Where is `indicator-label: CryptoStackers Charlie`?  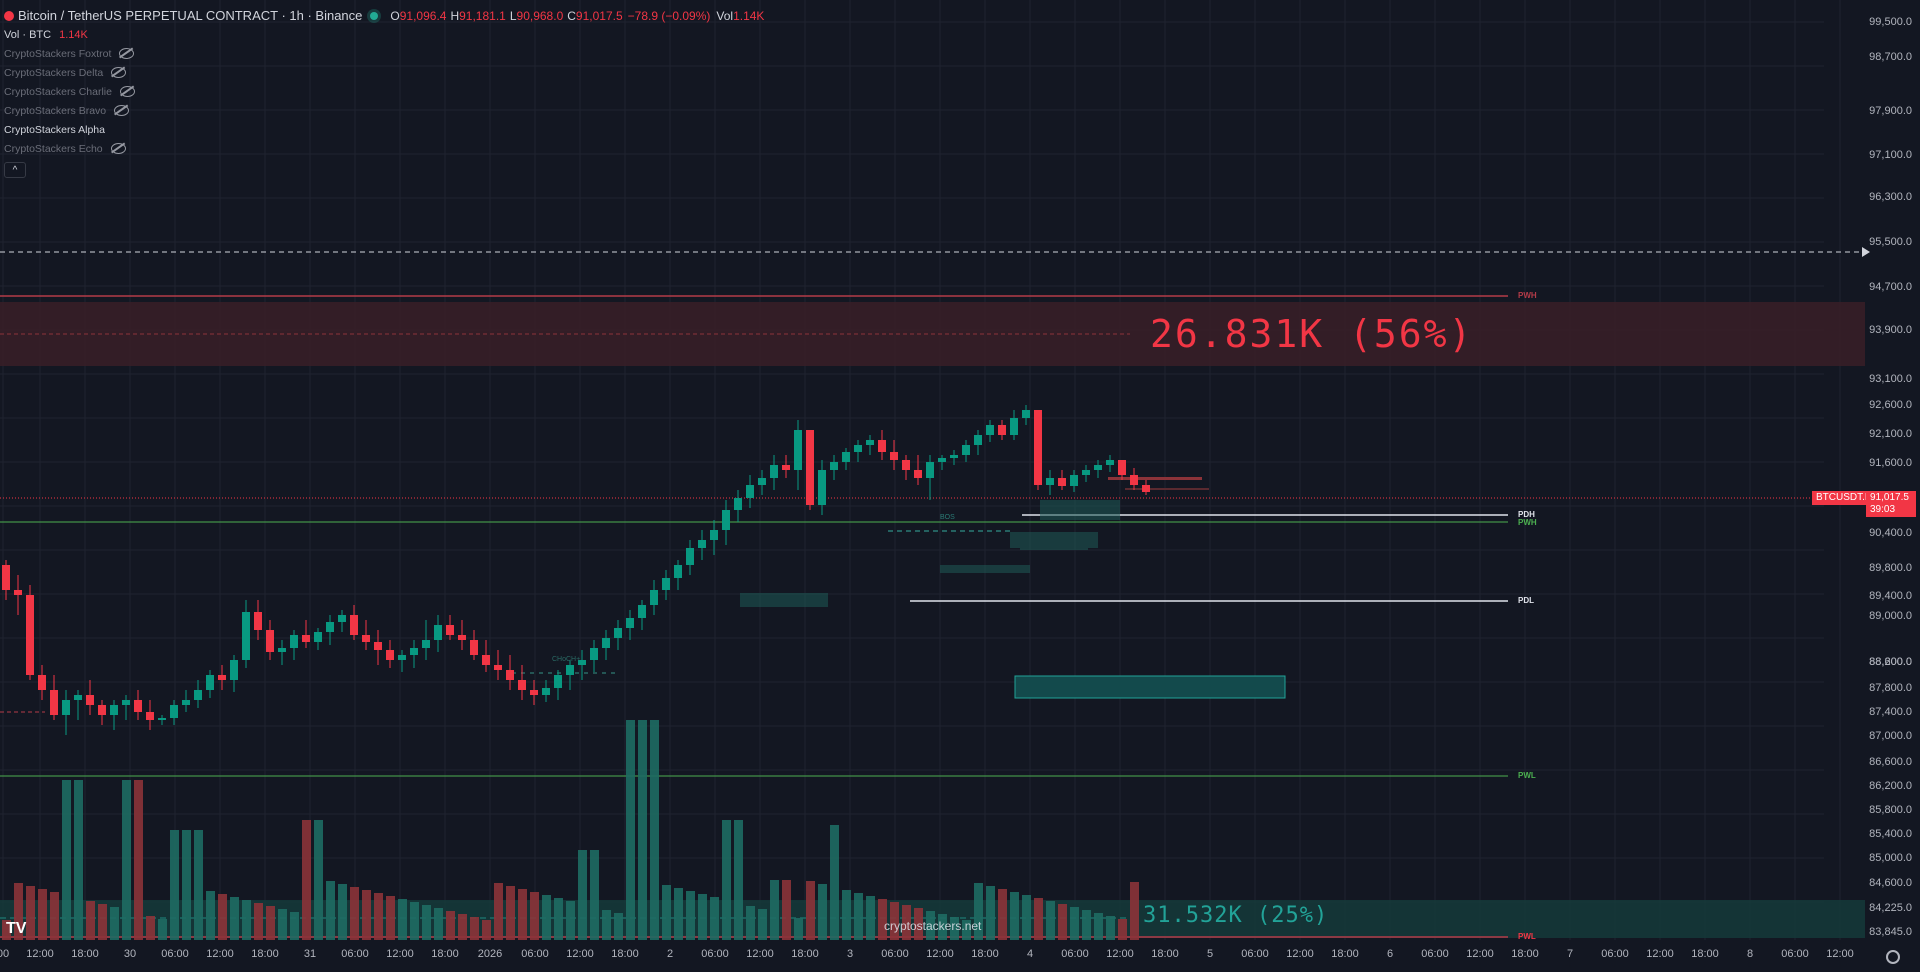 indicator-label: CryptoStackers Charlie is located at coordinates (58, 91).